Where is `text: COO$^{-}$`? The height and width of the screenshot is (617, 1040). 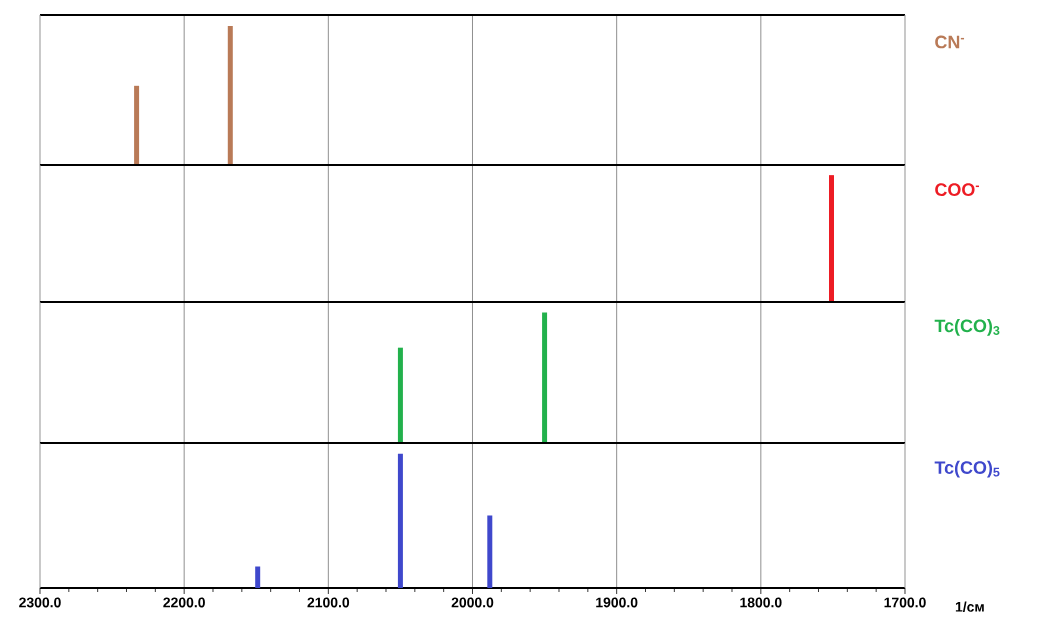
text: COO$^{-}$ is located at coordinates (957, 189).